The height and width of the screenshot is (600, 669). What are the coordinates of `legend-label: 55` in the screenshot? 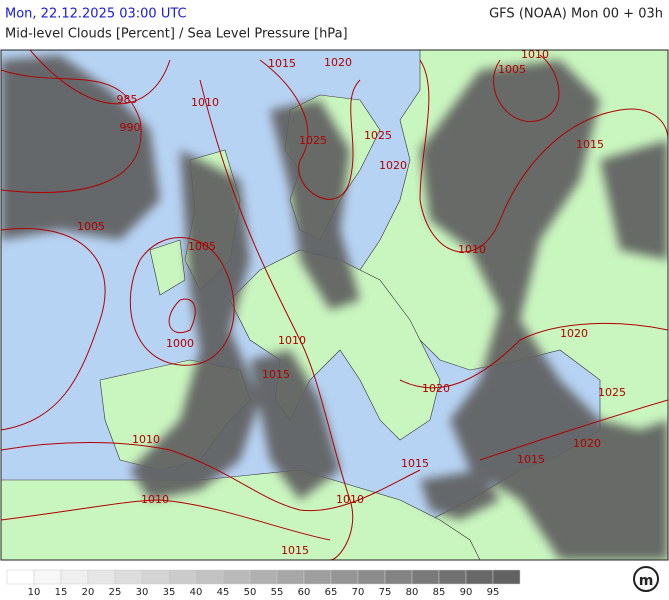 It's located at (277, 592).